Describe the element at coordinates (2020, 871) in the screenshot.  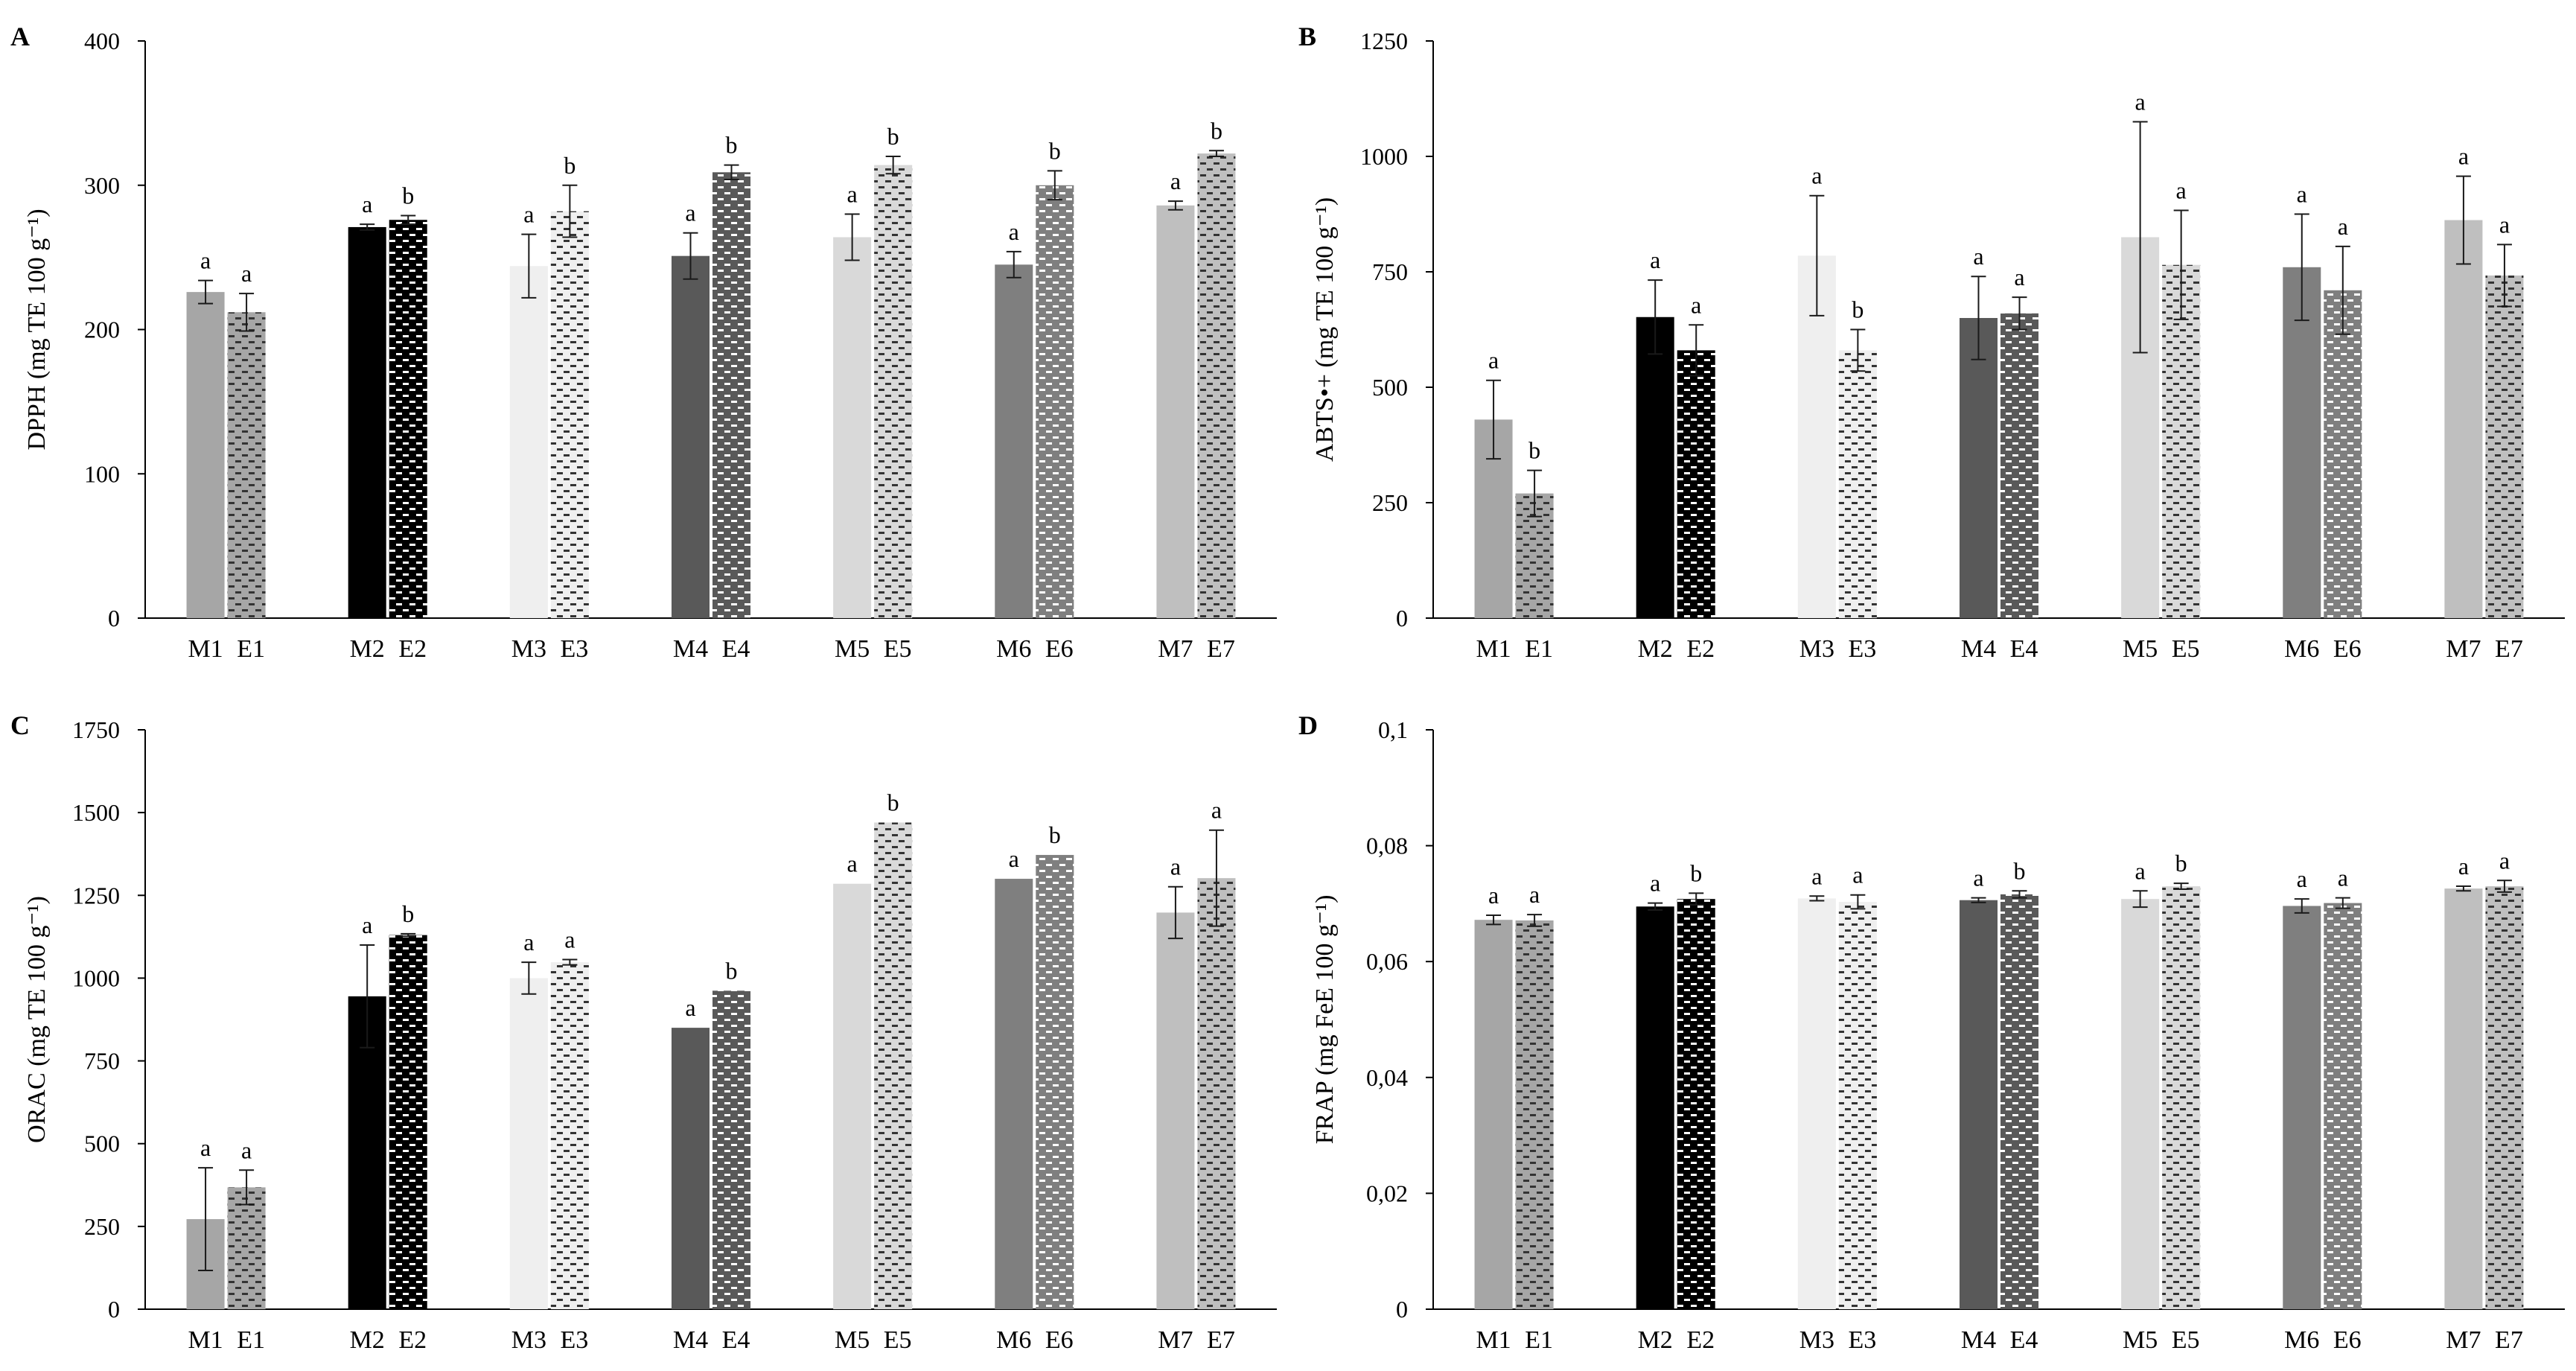
I see `sig-label-e4: b` at that location.